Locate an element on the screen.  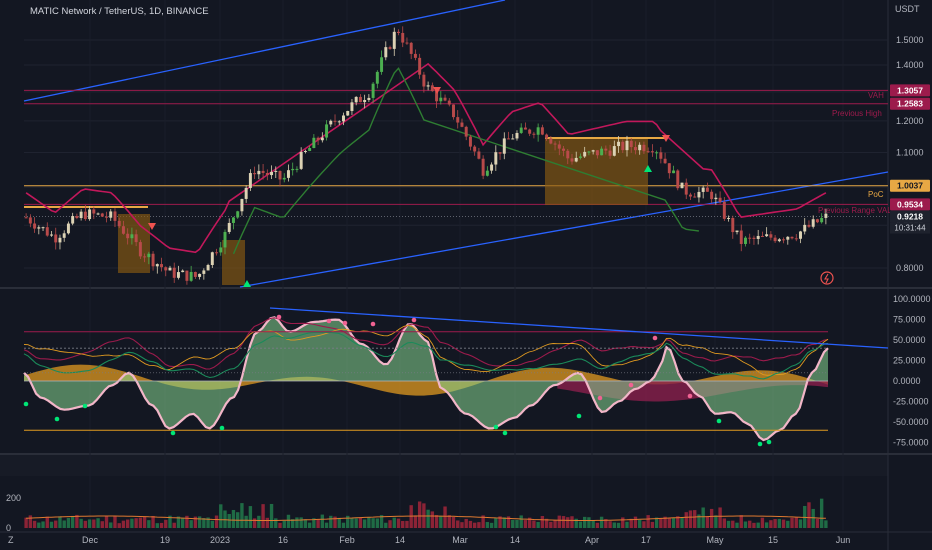
osc-low-dot is located at coordinates (769, 442).